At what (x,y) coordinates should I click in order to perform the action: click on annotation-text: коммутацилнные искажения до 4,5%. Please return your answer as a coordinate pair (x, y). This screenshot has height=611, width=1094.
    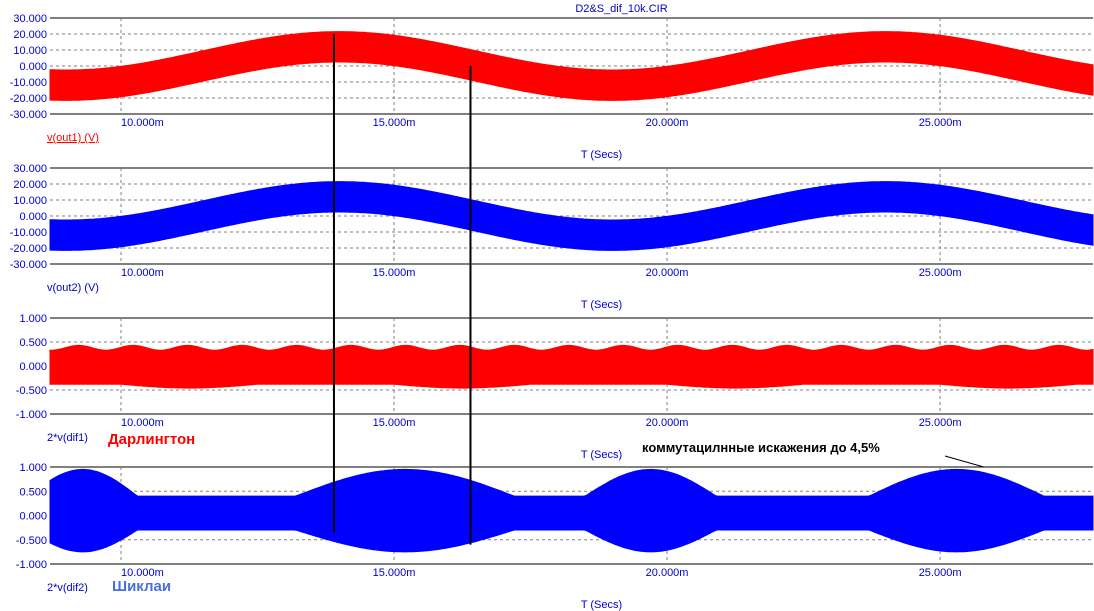
    Looking at the image, I should click on (761, 447).